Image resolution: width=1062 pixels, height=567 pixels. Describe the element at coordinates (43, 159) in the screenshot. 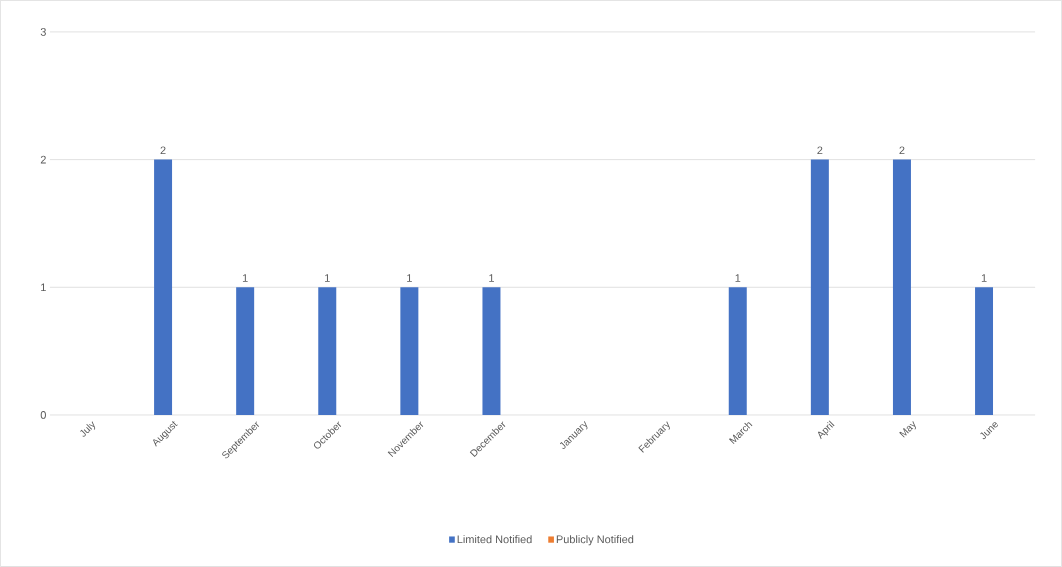

I see `y-tick-label: 2` at that location.